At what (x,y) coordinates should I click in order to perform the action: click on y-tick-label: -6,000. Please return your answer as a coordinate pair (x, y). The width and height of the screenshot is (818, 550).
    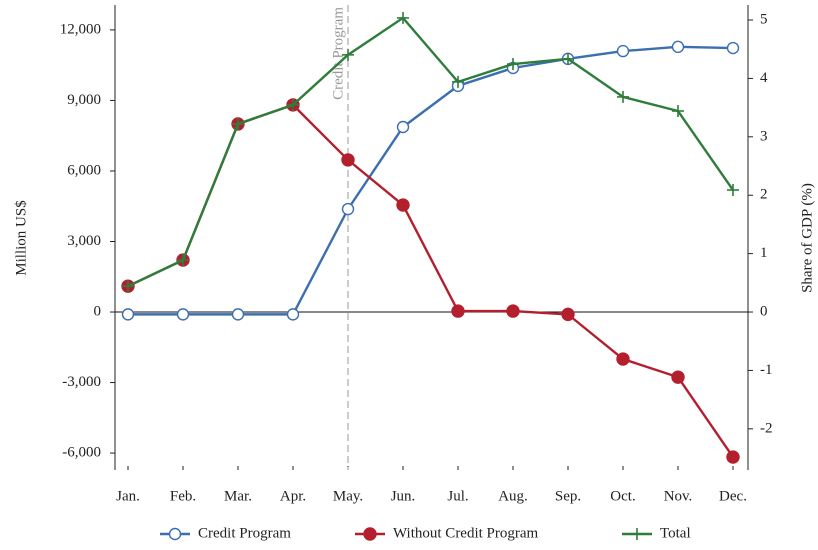
    Looking at the image, I should click on (81, 453).